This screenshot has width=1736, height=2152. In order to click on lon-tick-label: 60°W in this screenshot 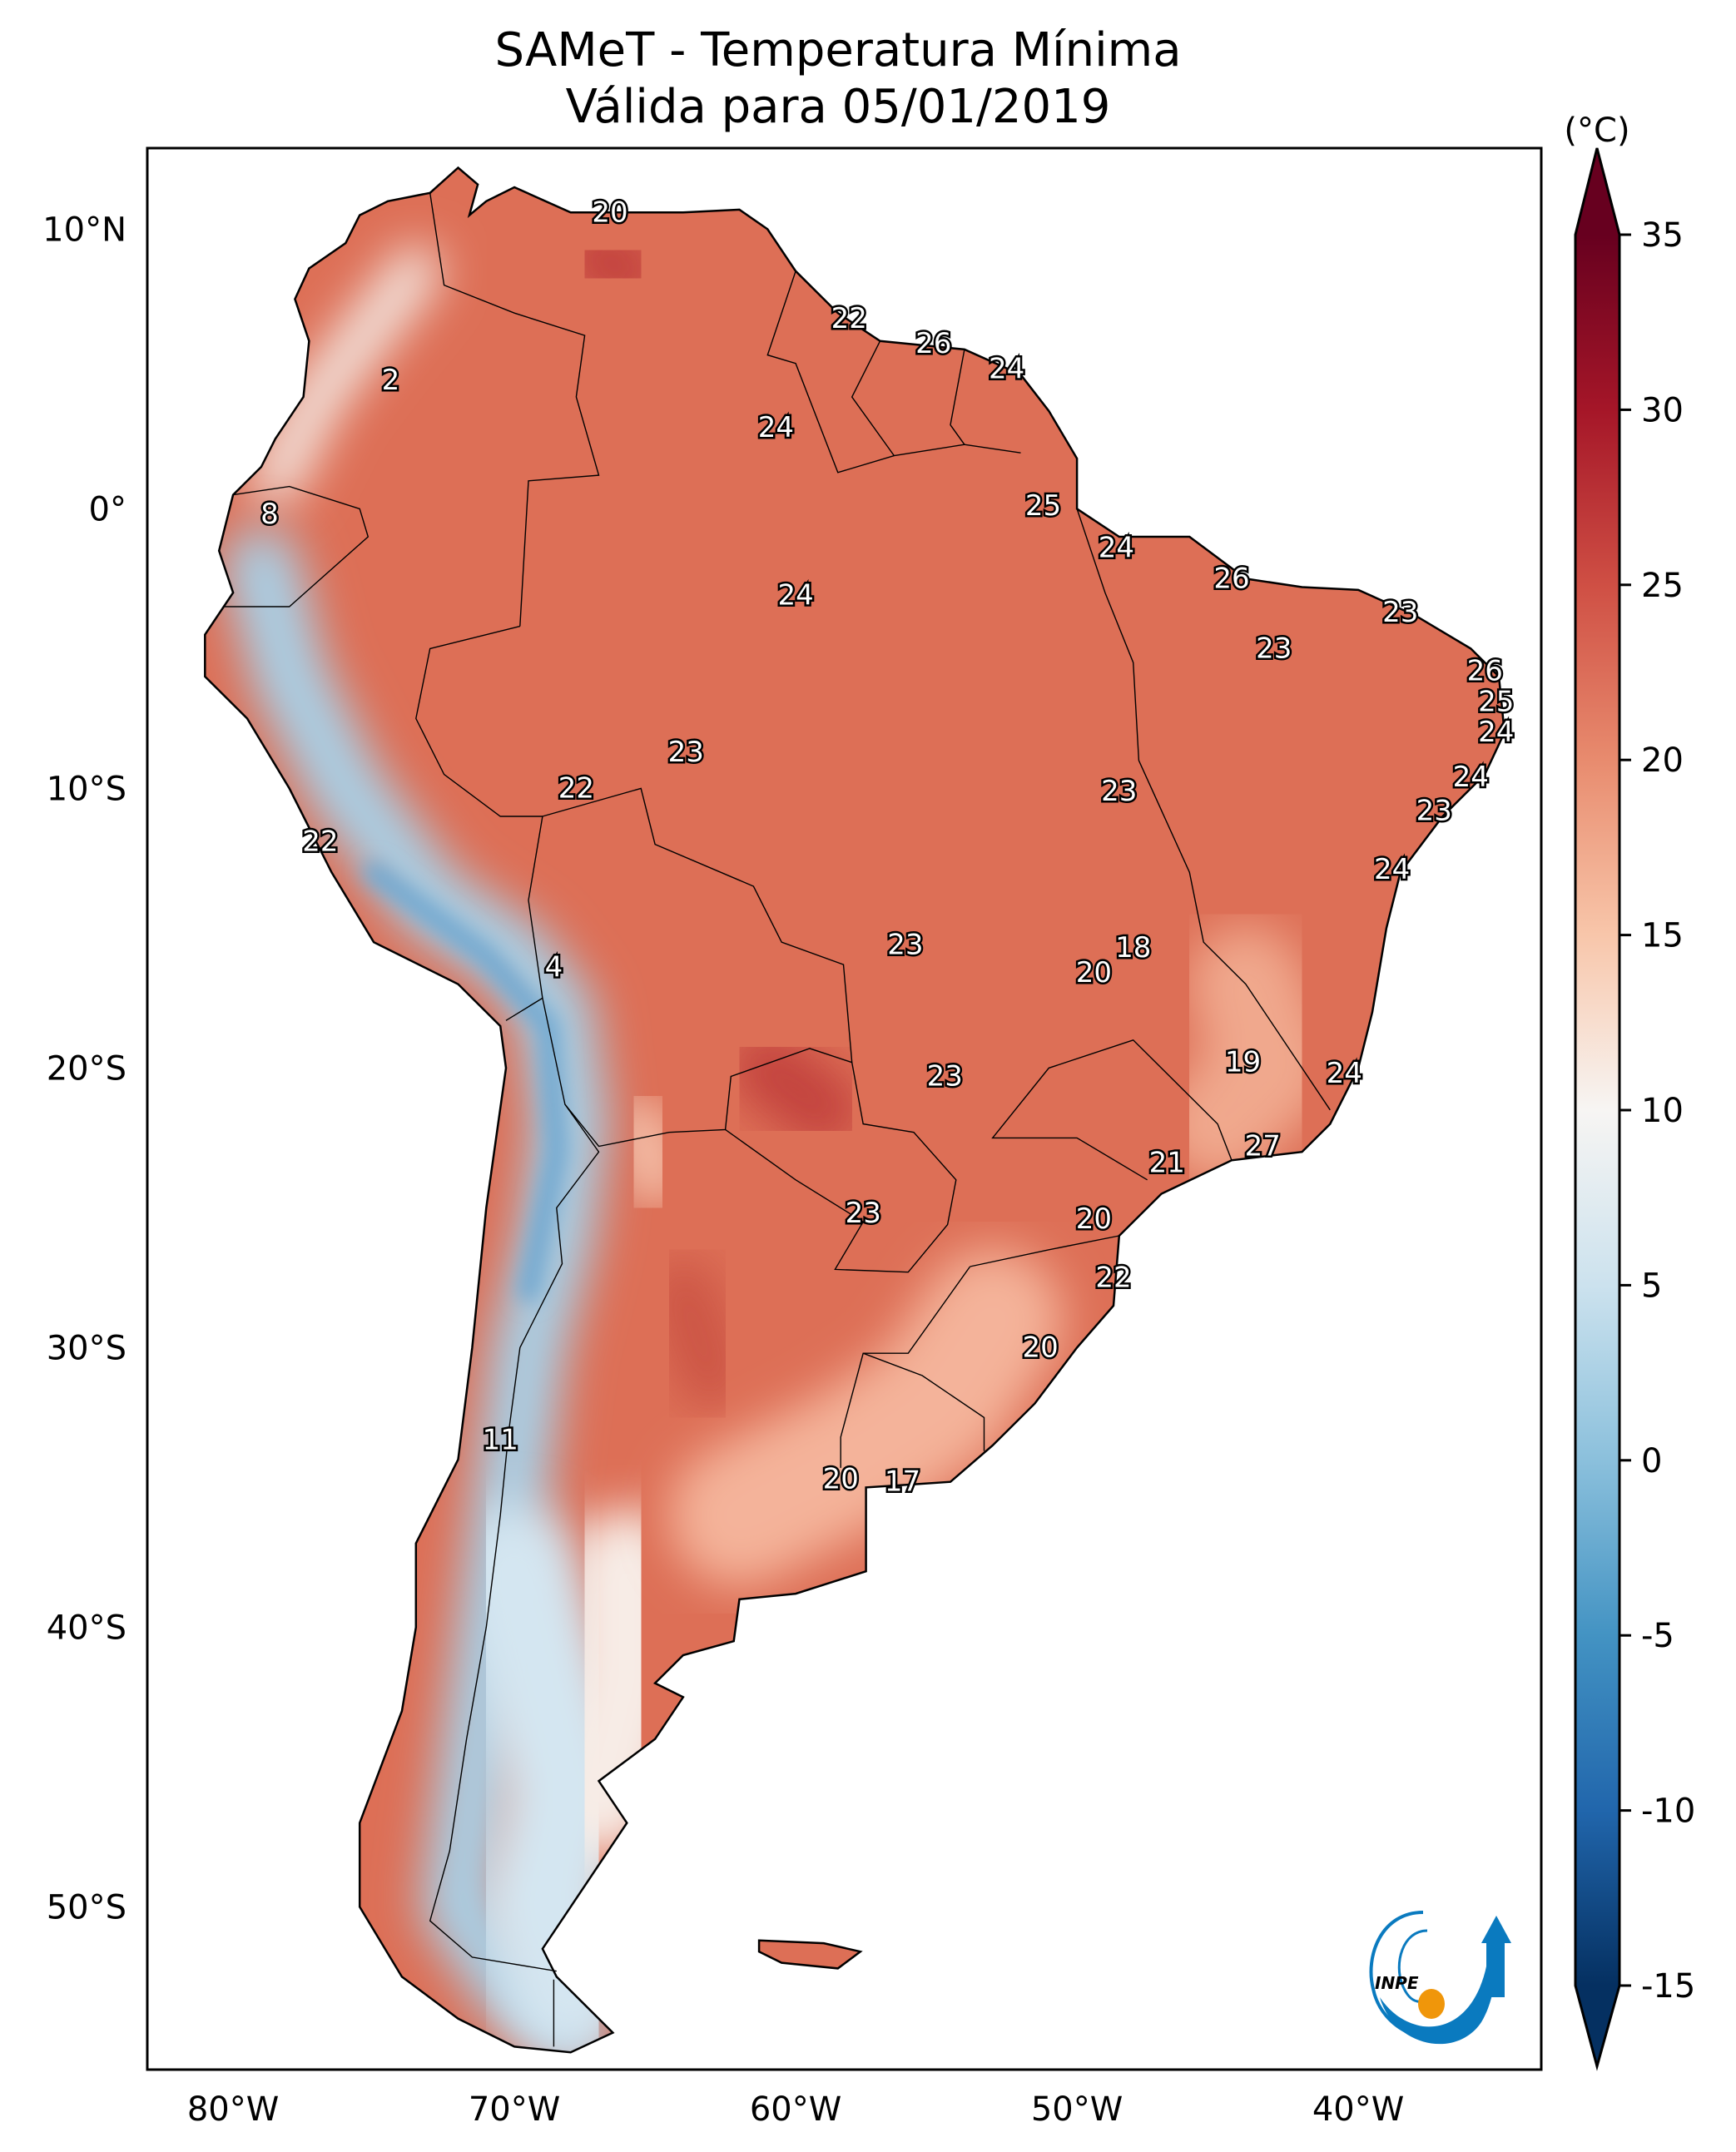, I will do `click(795, 2109)`.